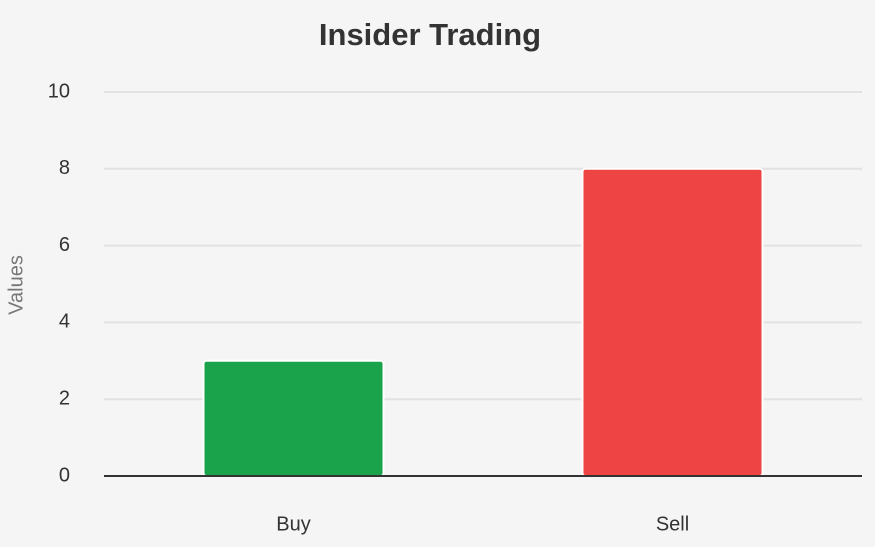 The image size is (875, 547). What do you see at coordinates (16, 285) in the screenshot?
I see `y-axis-label: Values` at bounding box center [16, 285].